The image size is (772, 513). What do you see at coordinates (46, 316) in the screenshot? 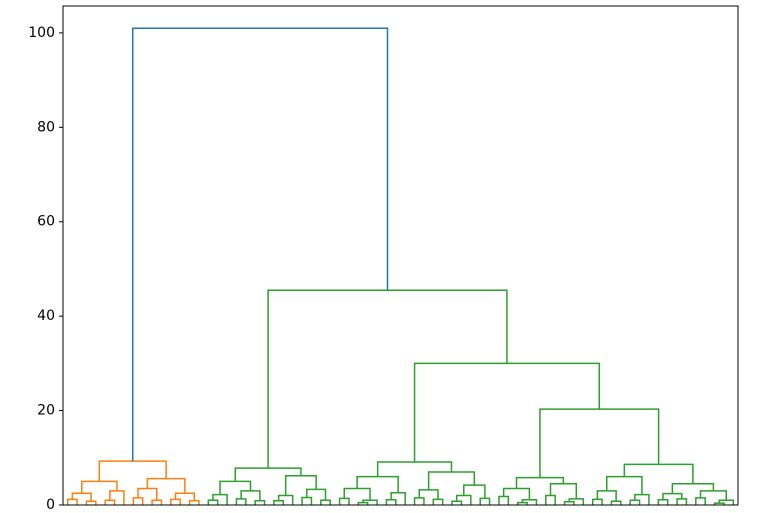
I see `y-tick-label: 40` at bounding box center [46, 316].